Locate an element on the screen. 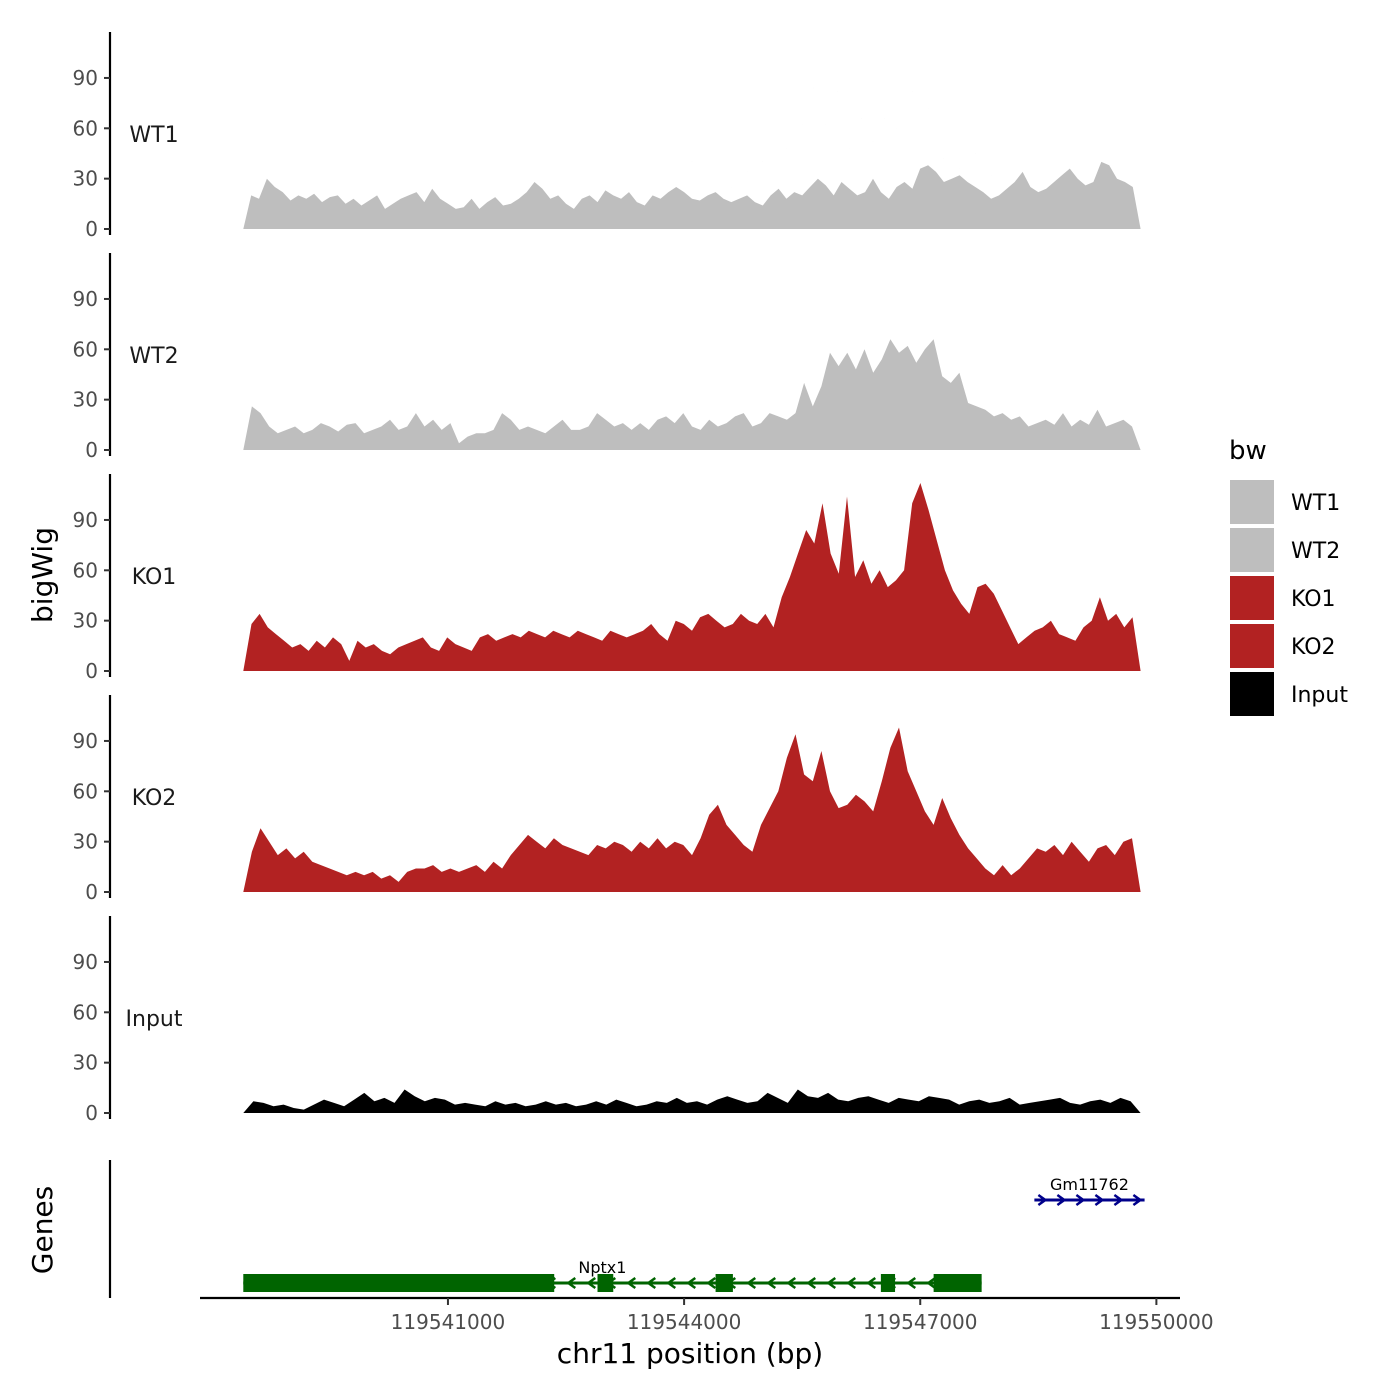  area-wt1 is located at coordinates (692, 195).